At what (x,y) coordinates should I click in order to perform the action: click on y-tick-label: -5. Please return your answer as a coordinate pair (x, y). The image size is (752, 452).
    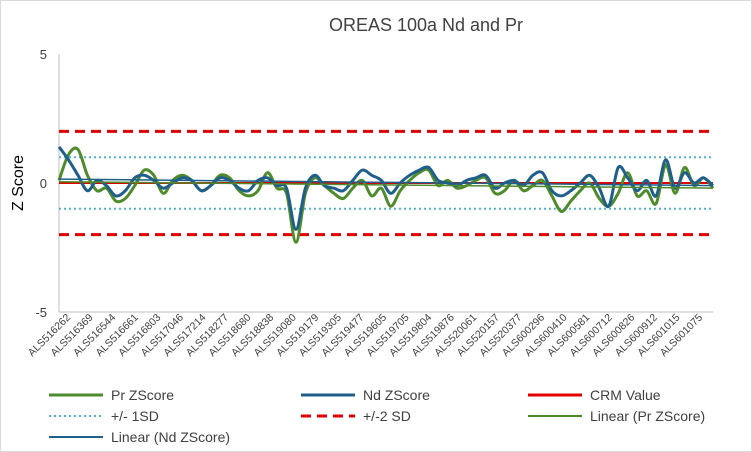
    Looking at the image, I should click on (41, 312).